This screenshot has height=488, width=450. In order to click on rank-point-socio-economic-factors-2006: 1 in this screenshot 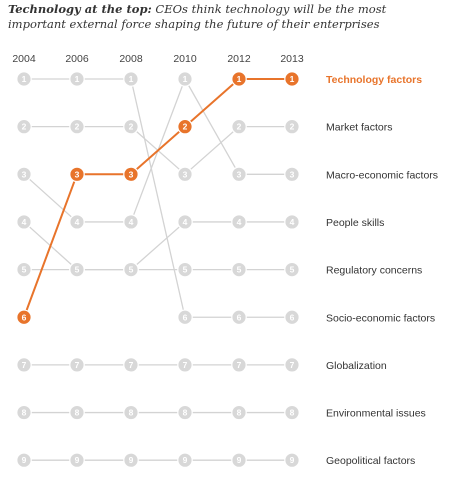, I will do `click(77, 79)`.